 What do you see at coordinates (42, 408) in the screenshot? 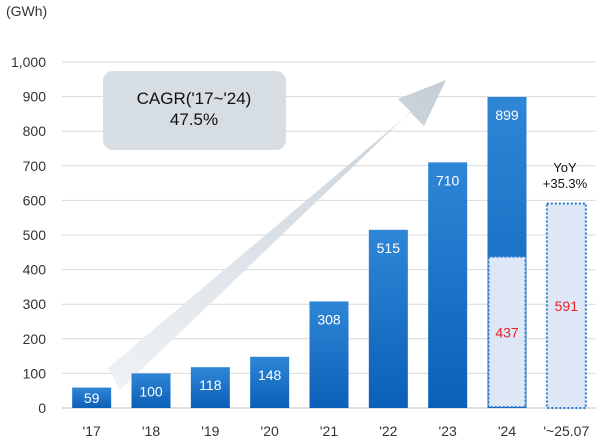
I see `y-tick-label: 0` at bounding box center [42, 408].